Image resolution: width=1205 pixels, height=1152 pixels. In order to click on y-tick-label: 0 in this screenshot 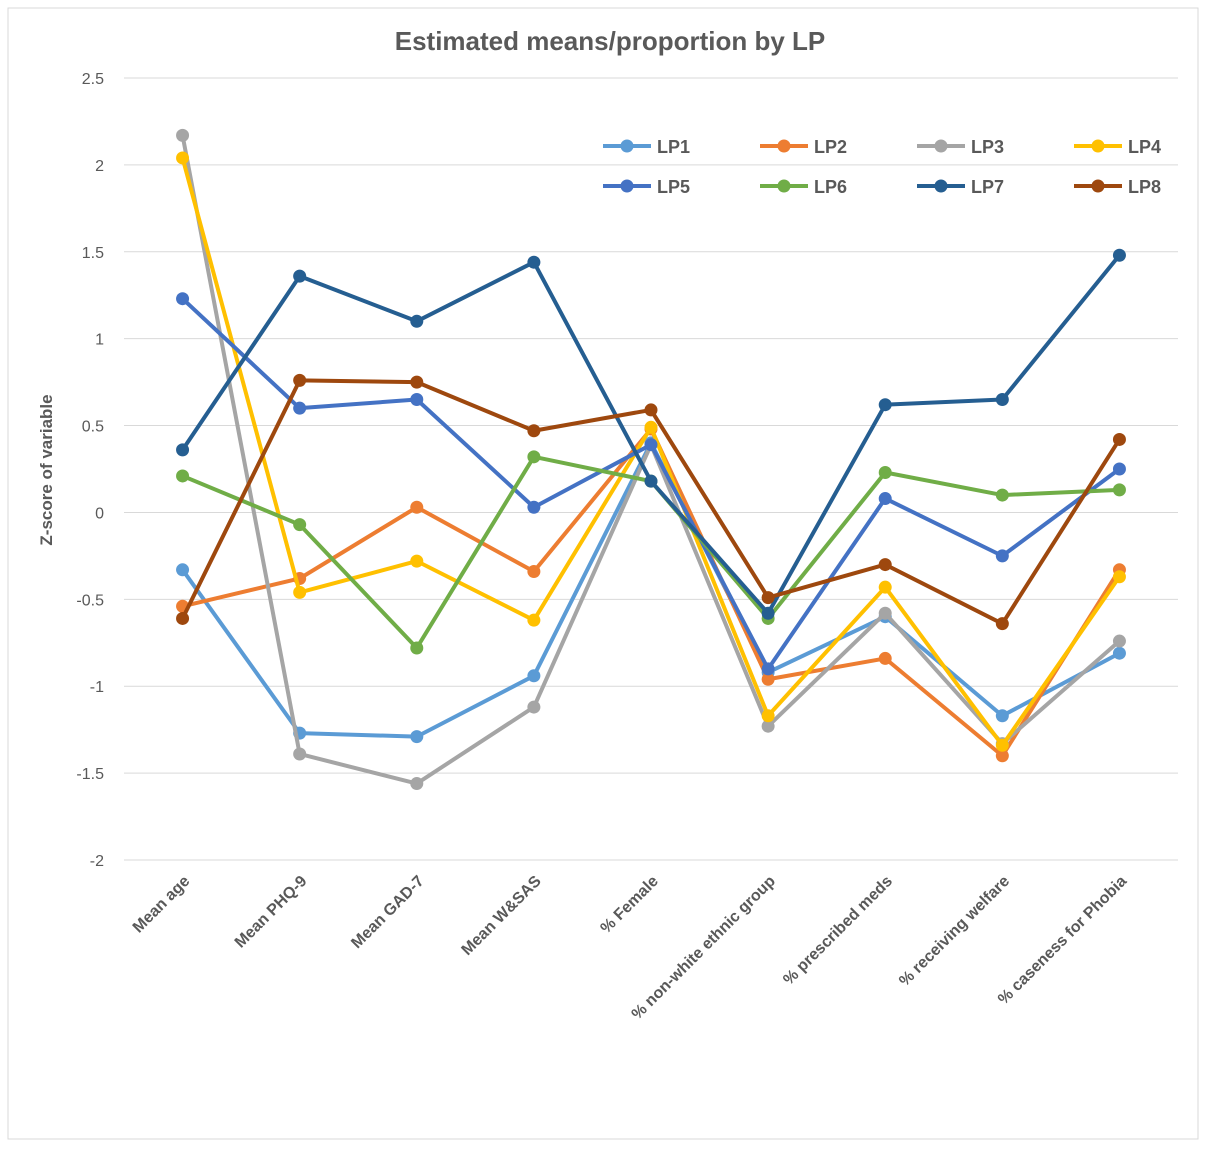, I will do `click(99, 513)`.